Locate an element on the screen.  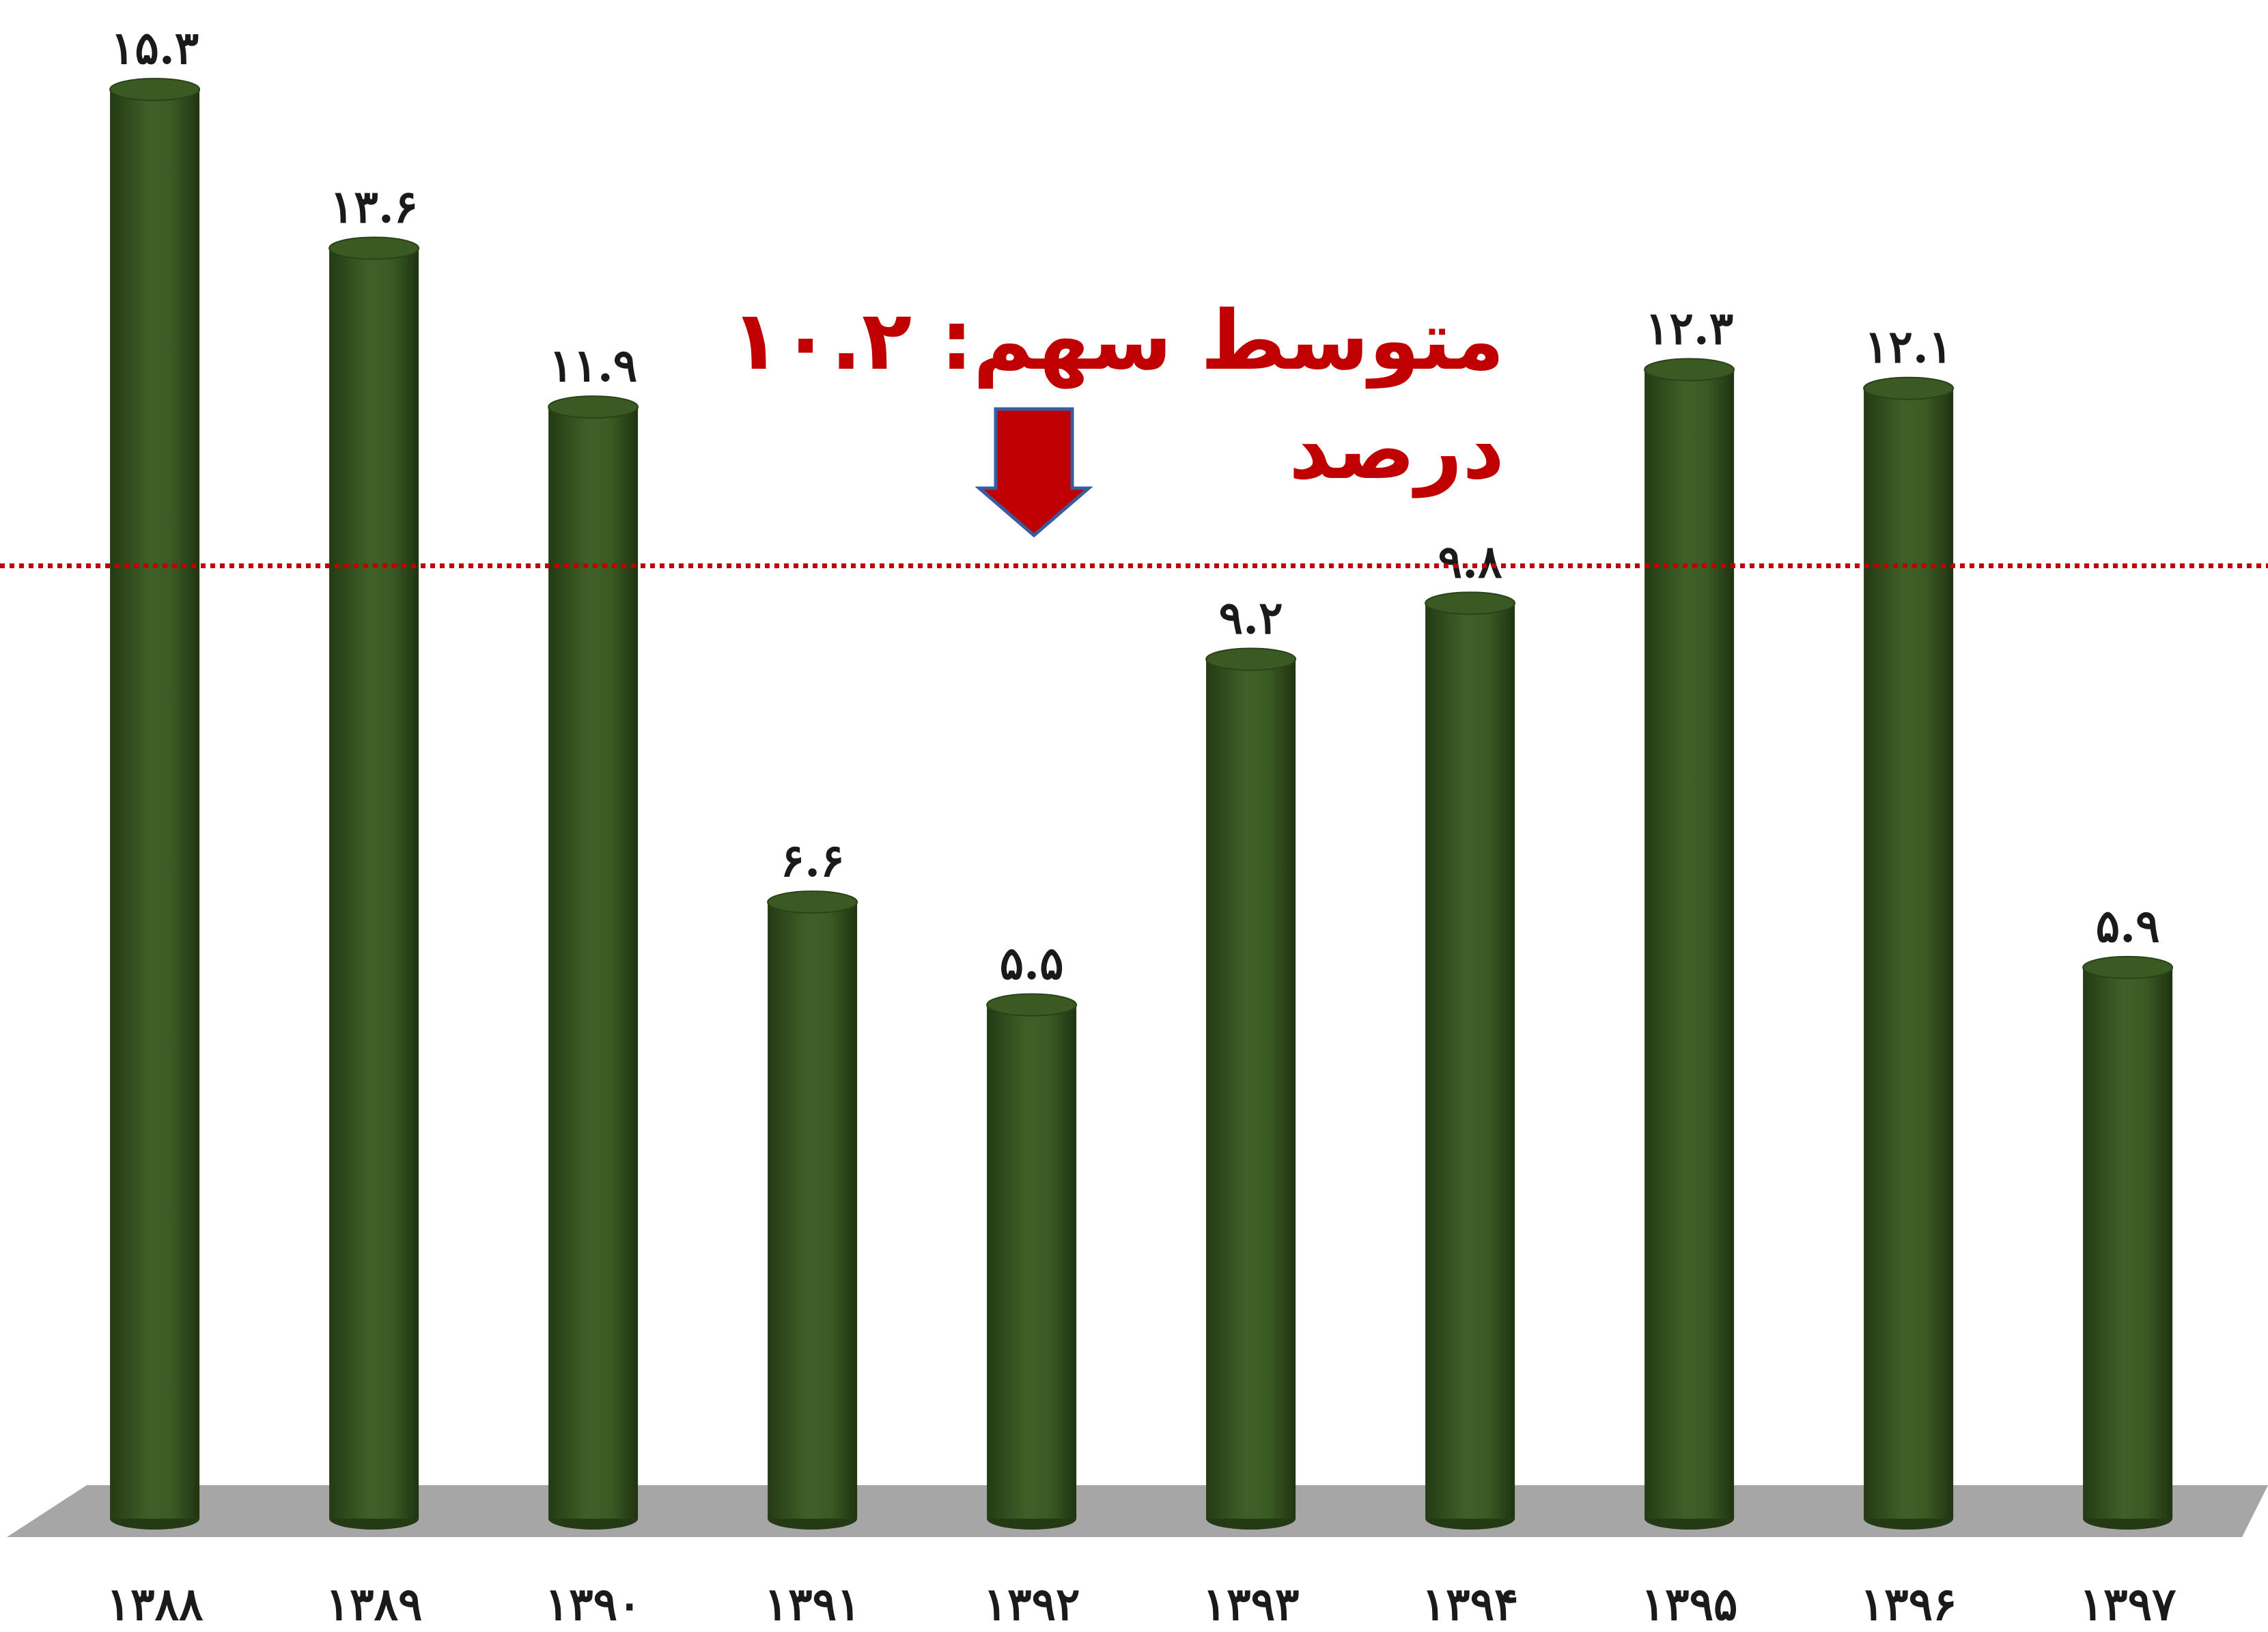
value-label: ۱۵.۳ is located at coordinates (155, 47).